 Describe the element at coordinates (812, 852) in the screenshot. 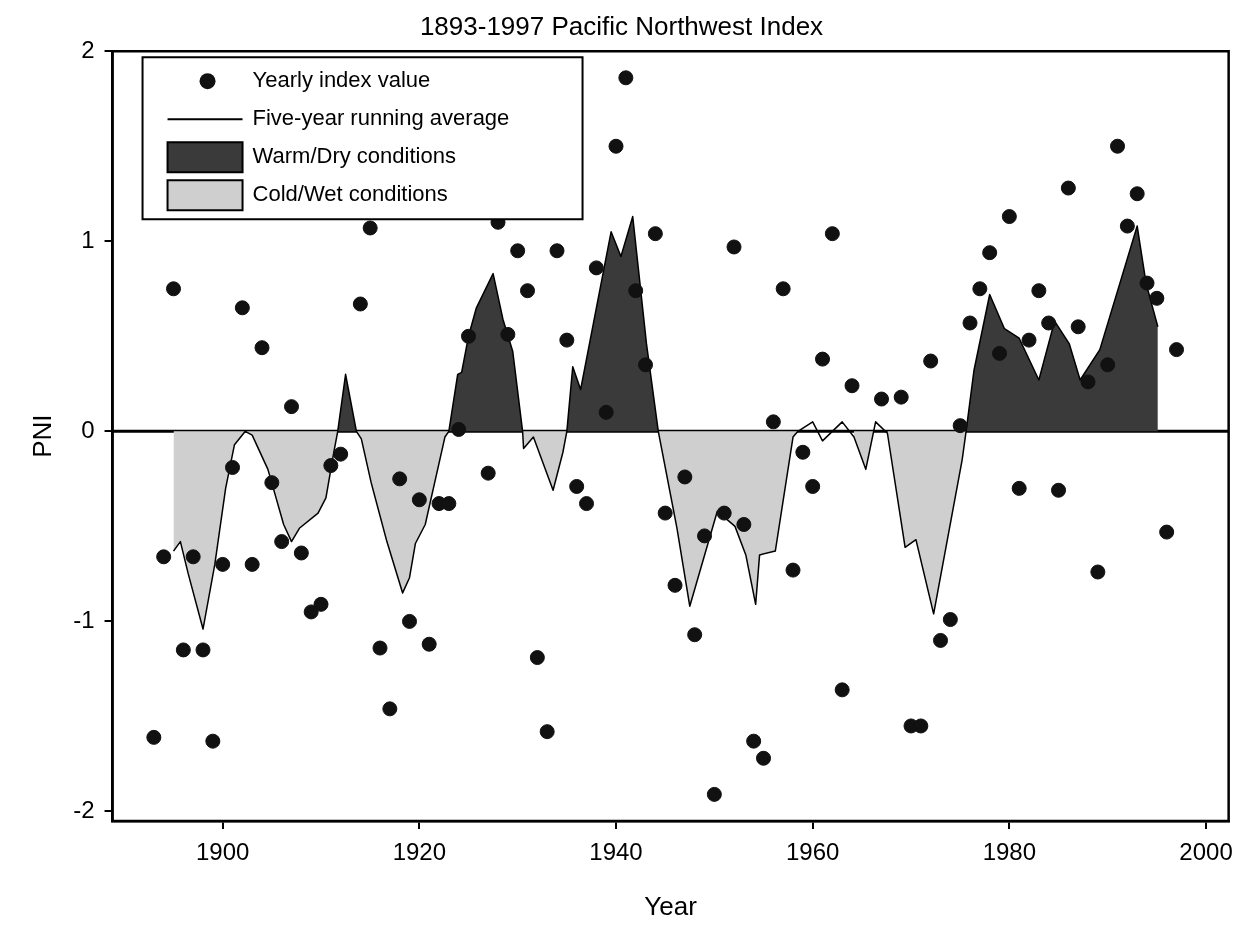

I see `x-tick-label: 1960` at that location.